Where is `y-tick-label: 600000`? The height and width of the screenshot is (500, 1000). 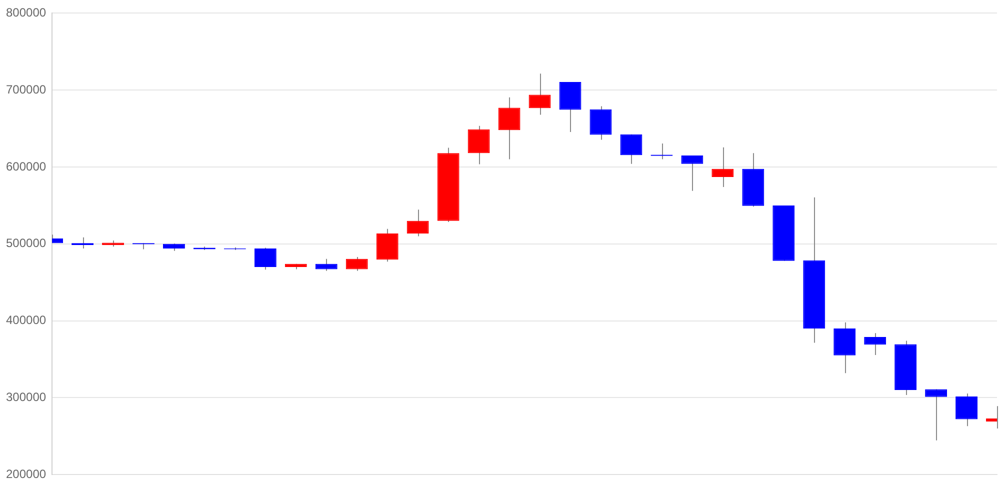 y-tick-label: 600000 is located at coordinates (26, 166).